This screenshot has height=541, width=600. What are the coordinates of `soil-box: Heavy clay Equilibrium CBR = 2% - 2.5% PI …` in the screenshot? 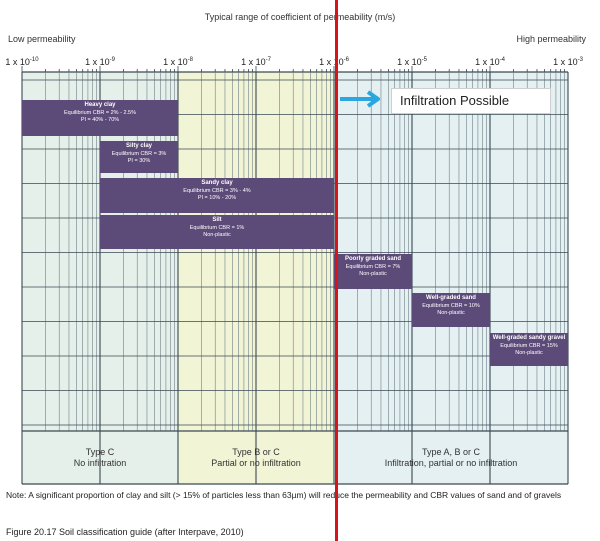 It's located at (100, 118).